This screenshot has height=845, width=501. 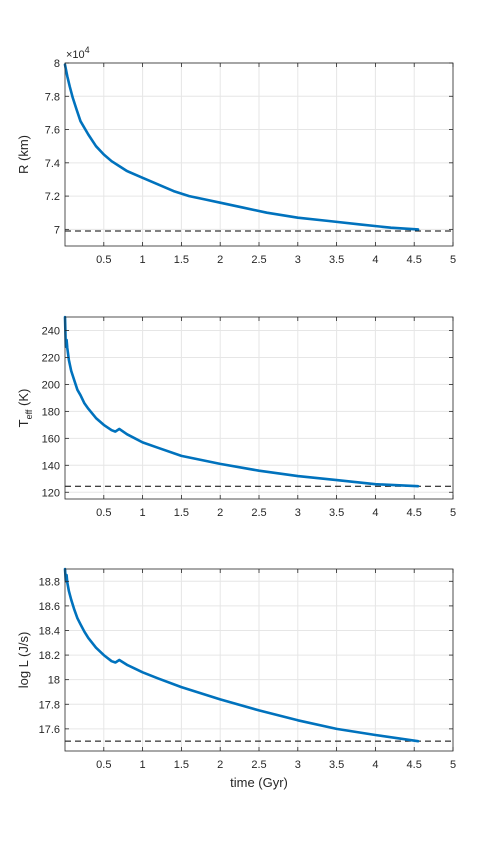 What do you see at coordinates (51, 358) in the screenshot?
I see `y-tick-label: 220` at bounding box center [51, 358].